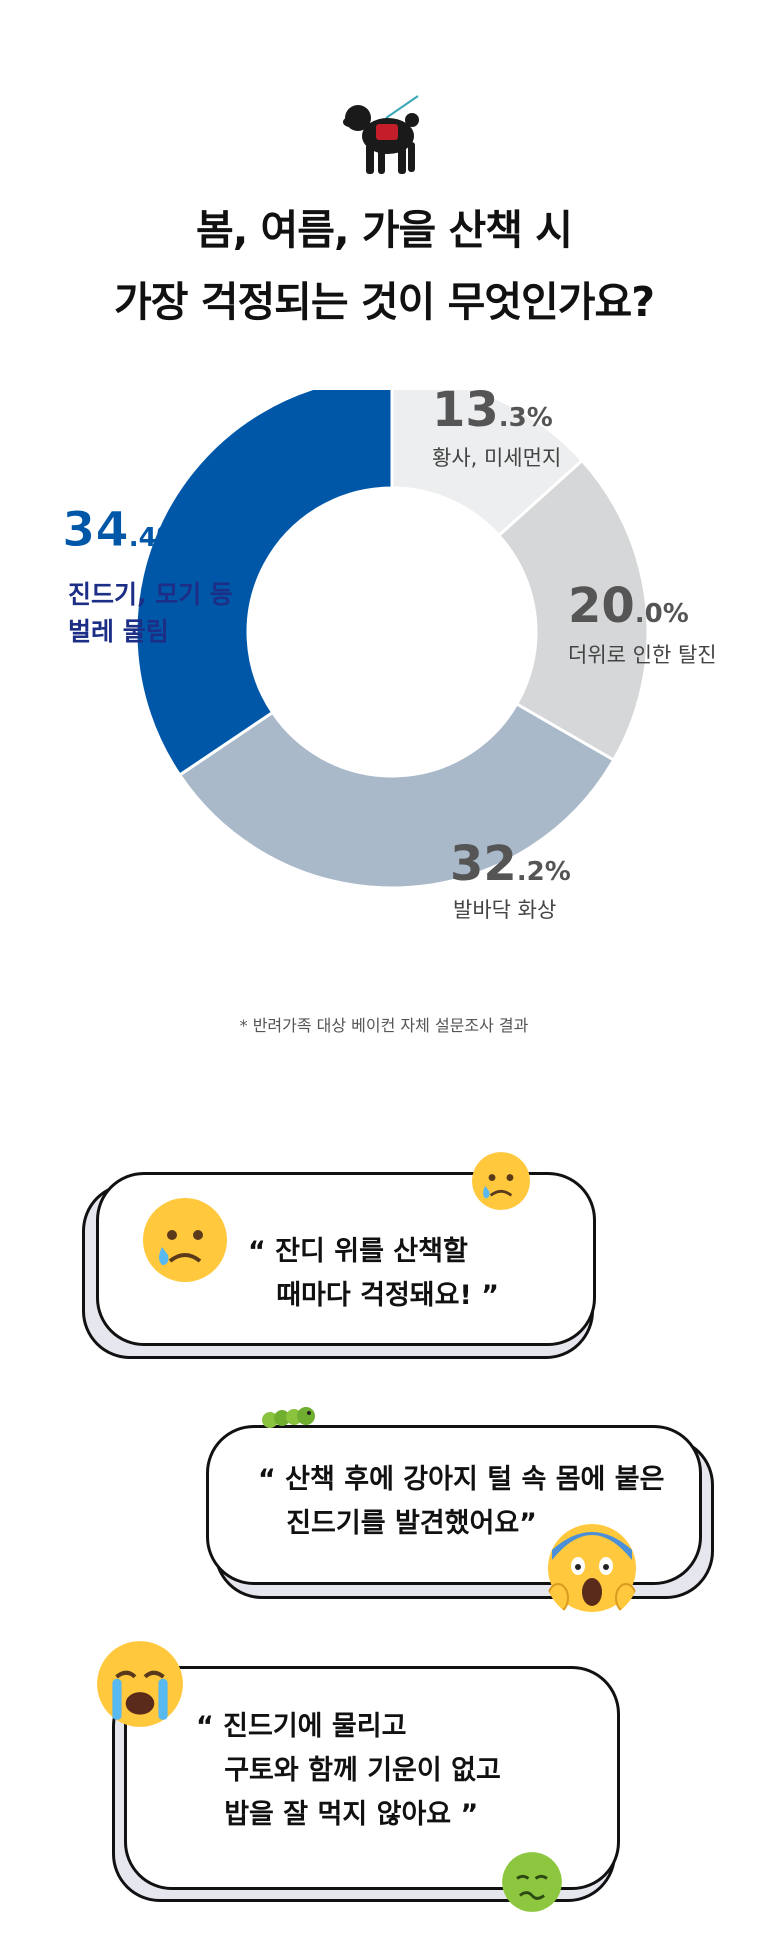 This screenshot has width=768, height=1942. I want to click on label-0-line1: 진드기, 모기 등, so click(150, 594).